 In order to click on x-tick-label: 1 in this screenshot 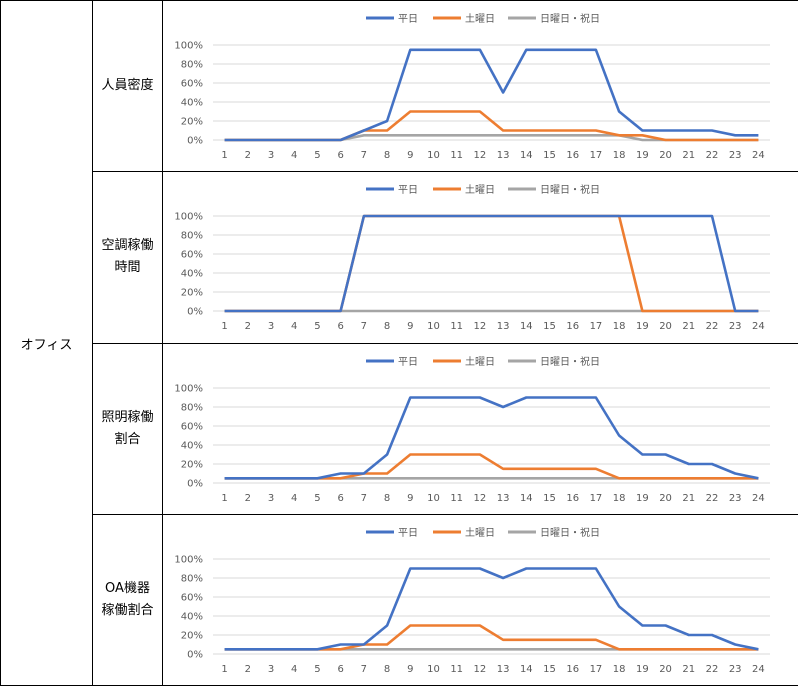, I will do `click(224, 498)`.